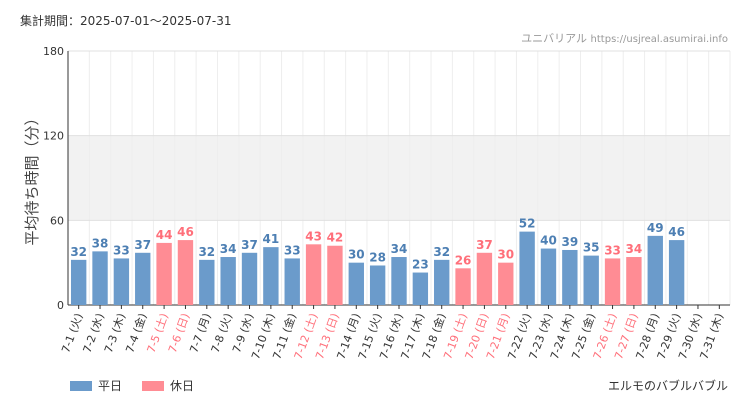  Describe the element at coordinates (81, 385) in the screenshot. I see `legend-swatch-weekday` at that location.